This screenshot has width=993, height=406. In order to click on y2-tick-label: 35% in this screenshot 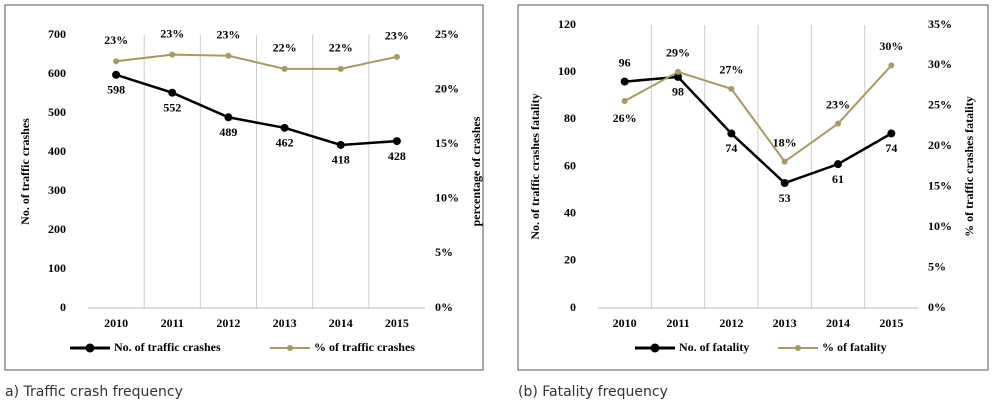, I will do `click(940, 24)`.